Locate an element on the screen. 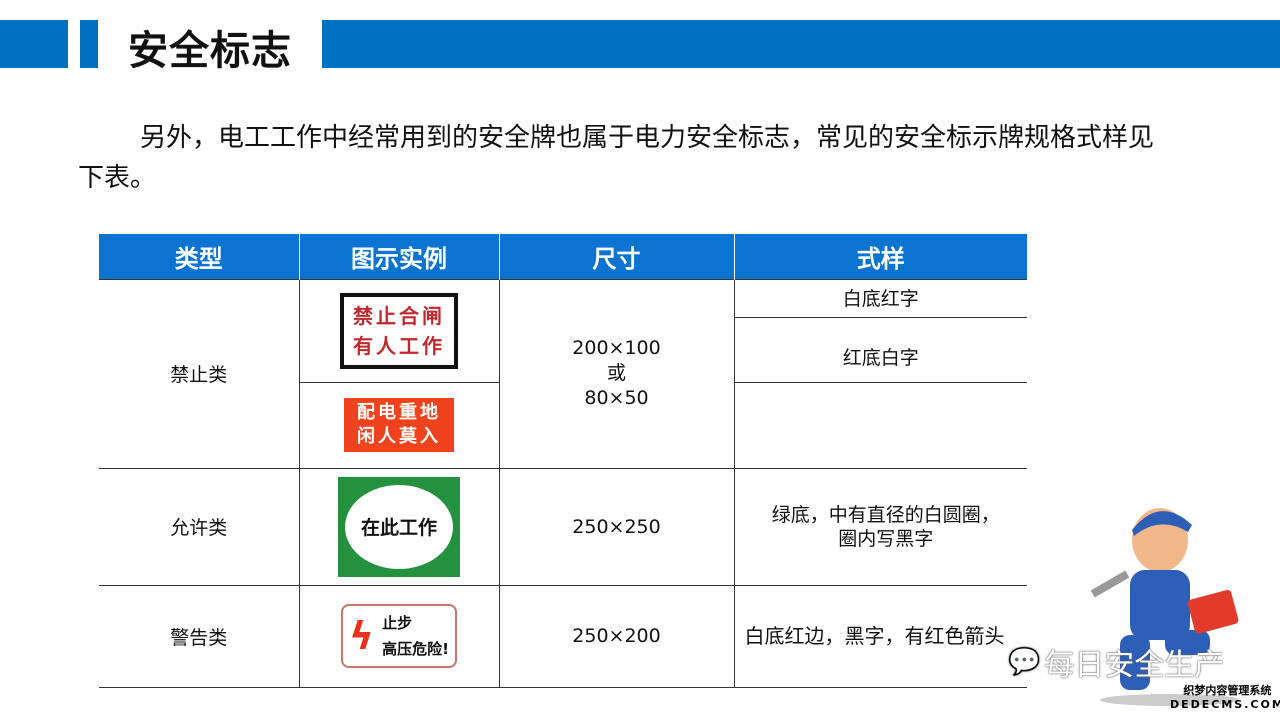  col-type: 类型 is located at coordinates (199, 256).